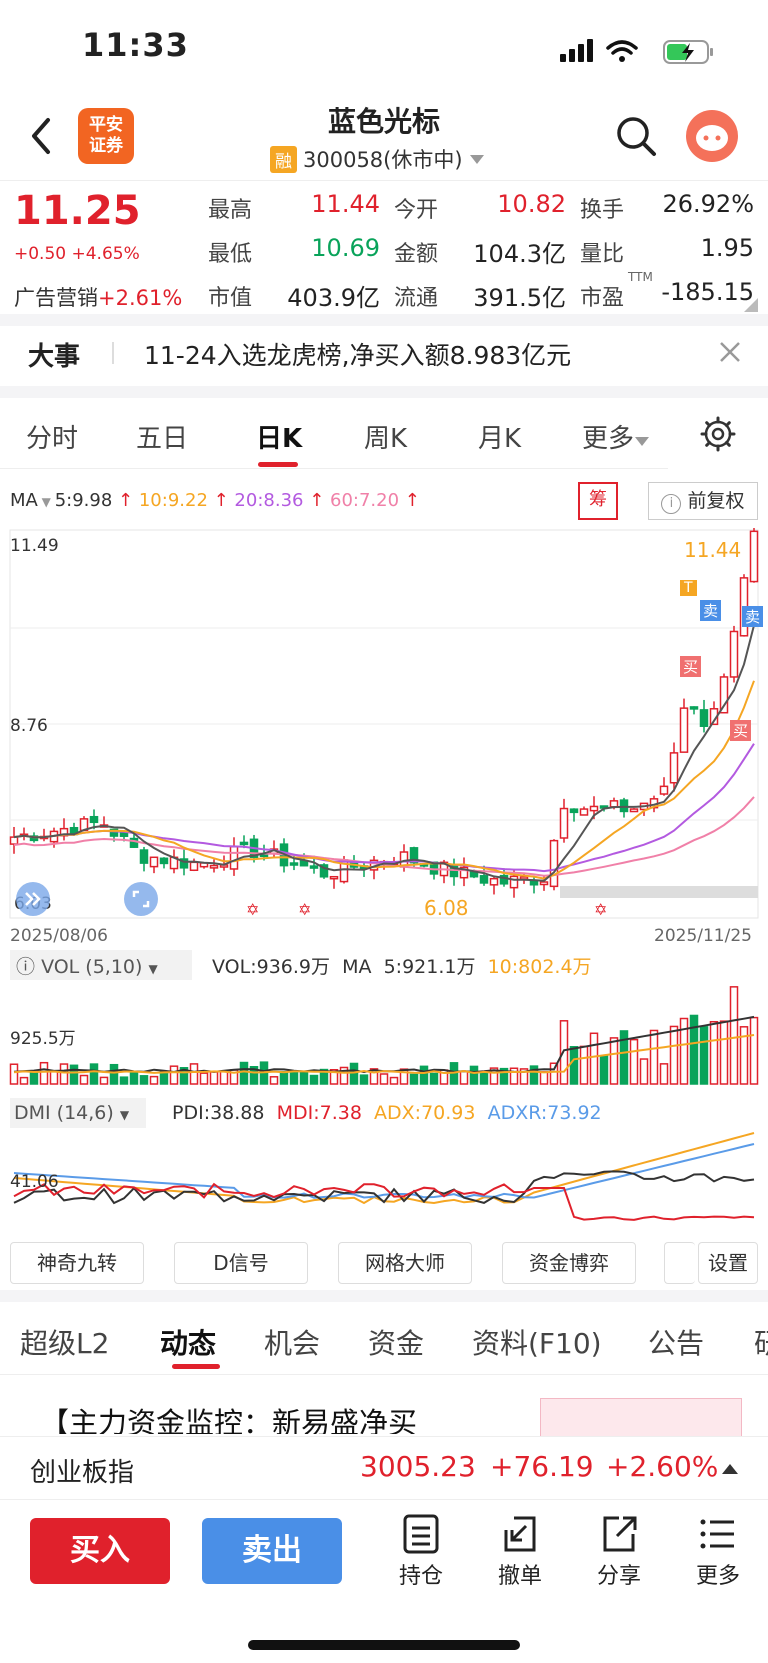 The width and height of the screenshot is (768, 1663). Describe the element at coordinates (569, 1263) in the screenshot. I see `tool-fund-game: 资金博弈` at that location.